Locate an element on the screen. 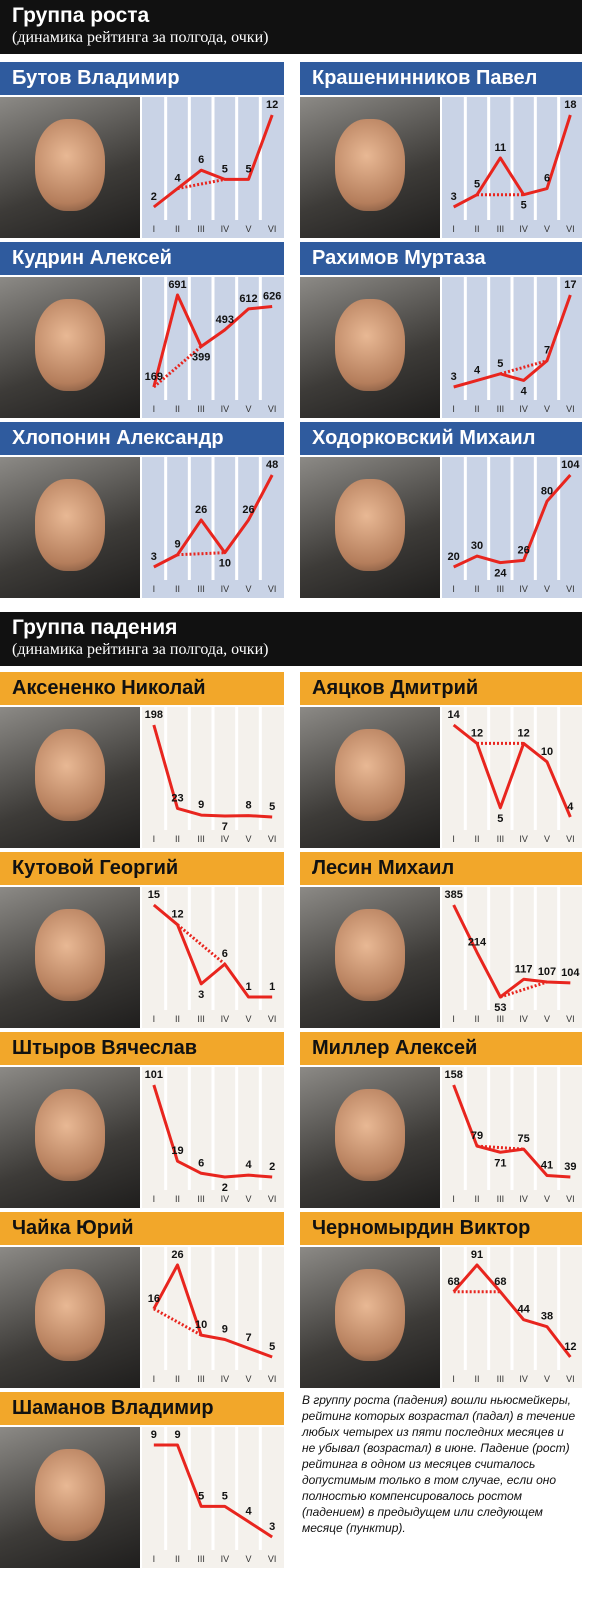  data-label: 691 is located at coordinates (177, 285).